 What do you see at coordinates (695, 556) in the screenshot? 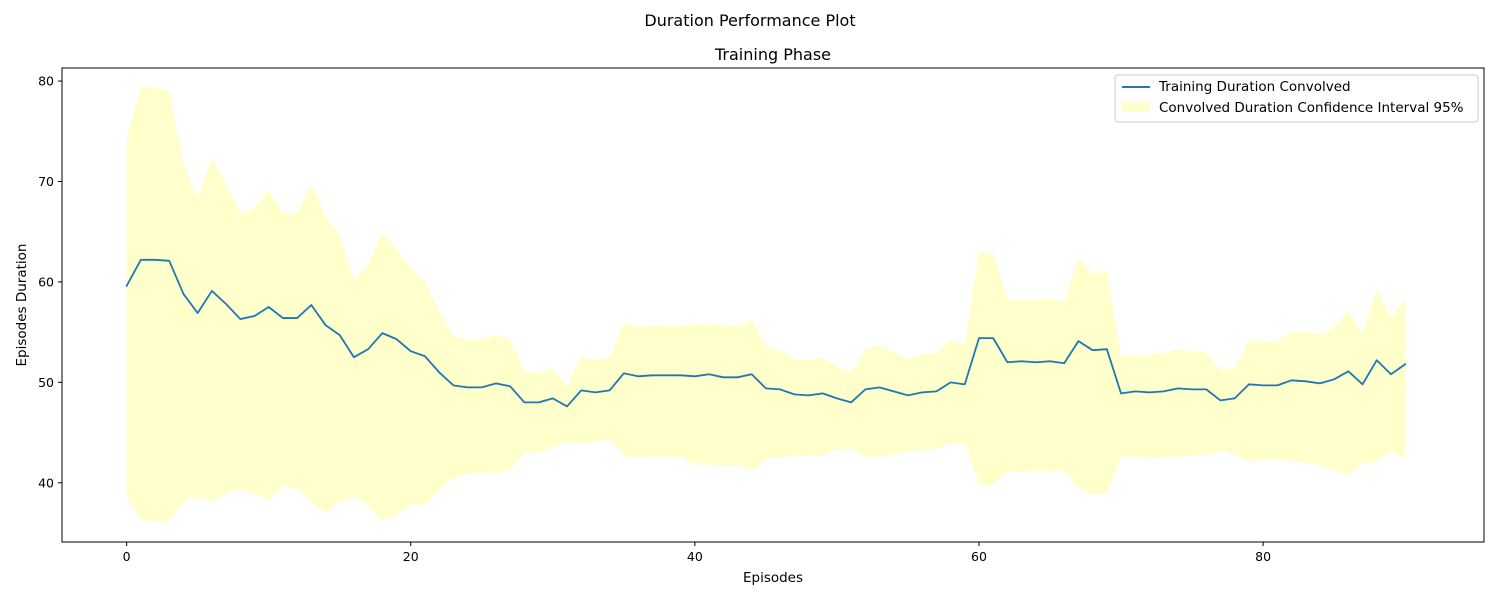
I see `x-tick-label: 40` at bounding box center [695, 556].